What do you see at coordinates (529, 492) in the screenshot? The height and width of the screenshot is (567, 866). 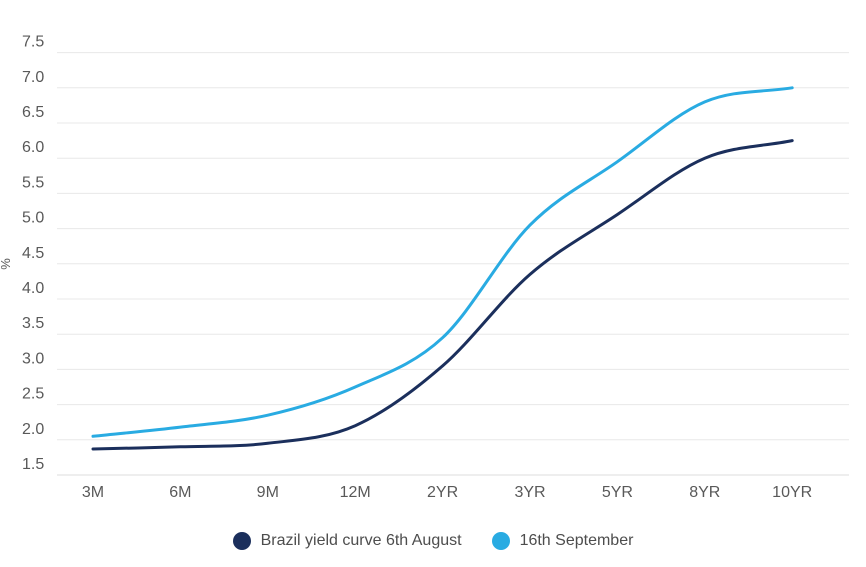 I see `x-tick-label: 3YR` at bounding box center [529, 492].